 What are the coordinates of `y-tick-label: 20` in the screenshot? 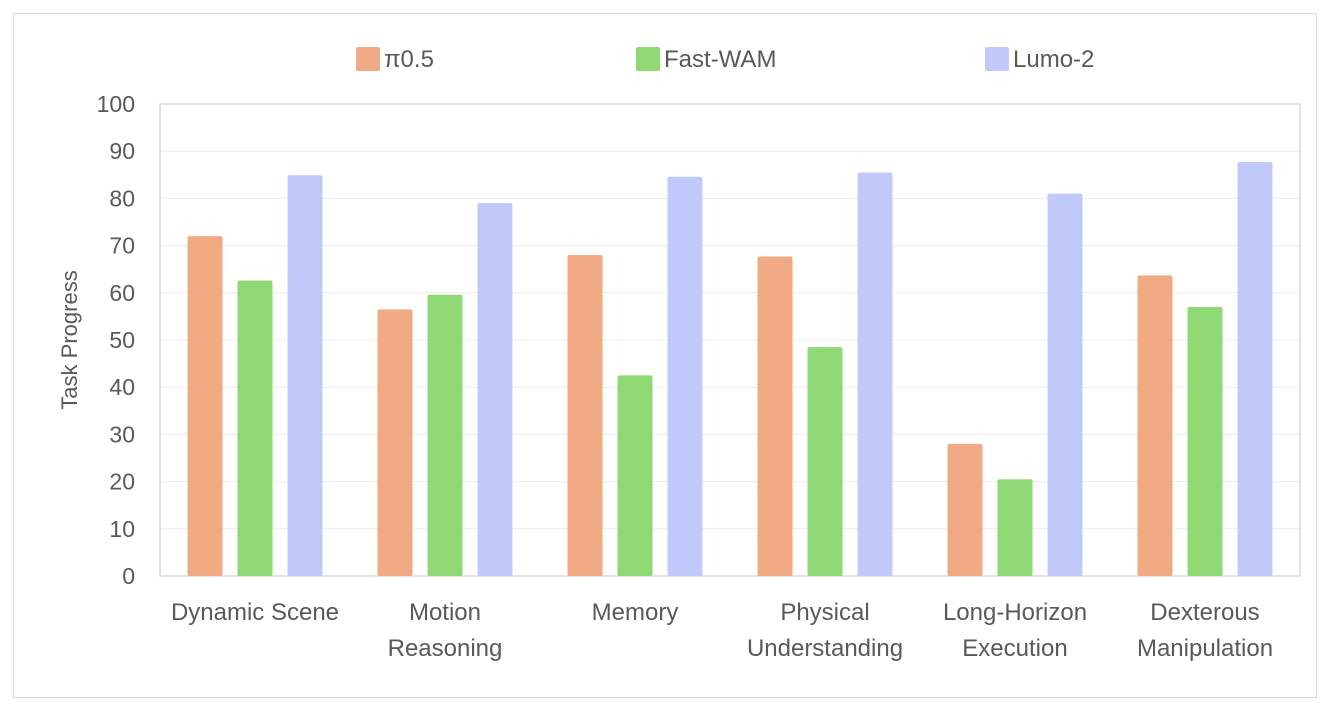 It's located at (122, 482).